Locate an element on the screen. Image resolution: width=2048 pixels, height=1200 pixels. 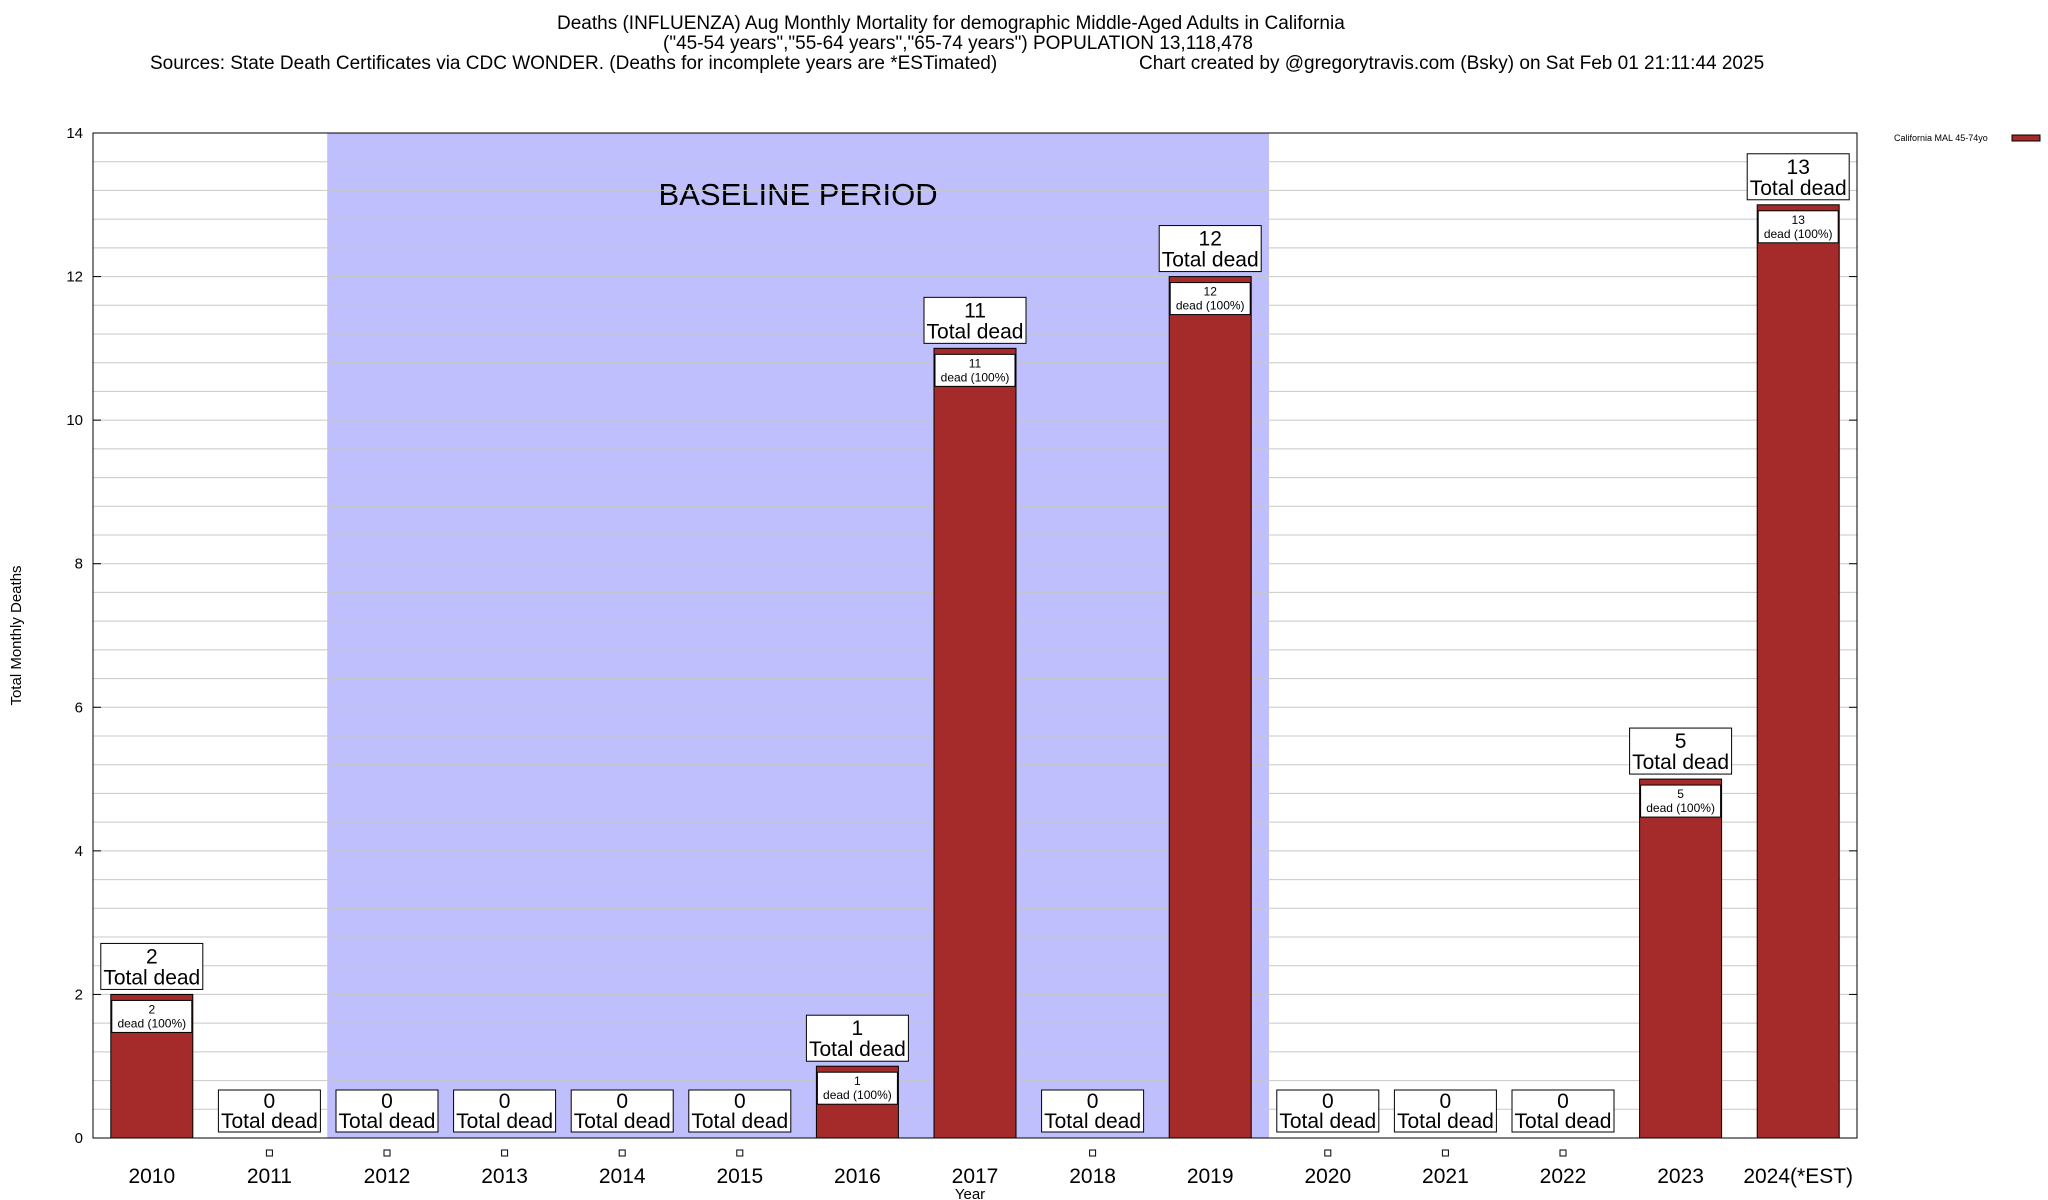
bar-inner-value: 2 is located at coordinates (151, 1009).